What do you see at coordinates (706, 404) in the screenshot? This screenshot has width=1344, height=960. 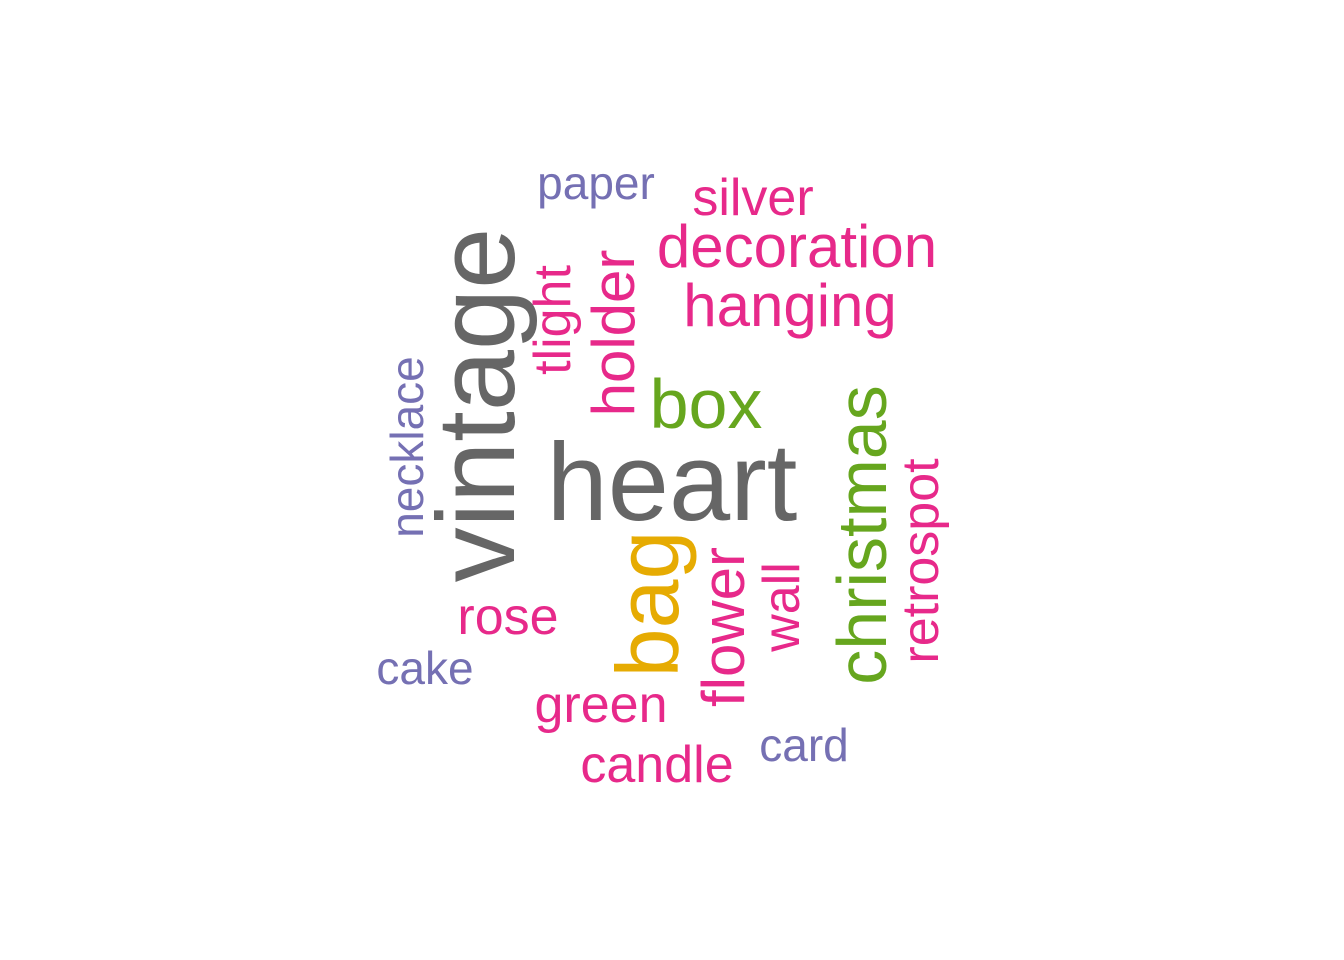 I see `word-box: box` at bounding box center [706, 404].